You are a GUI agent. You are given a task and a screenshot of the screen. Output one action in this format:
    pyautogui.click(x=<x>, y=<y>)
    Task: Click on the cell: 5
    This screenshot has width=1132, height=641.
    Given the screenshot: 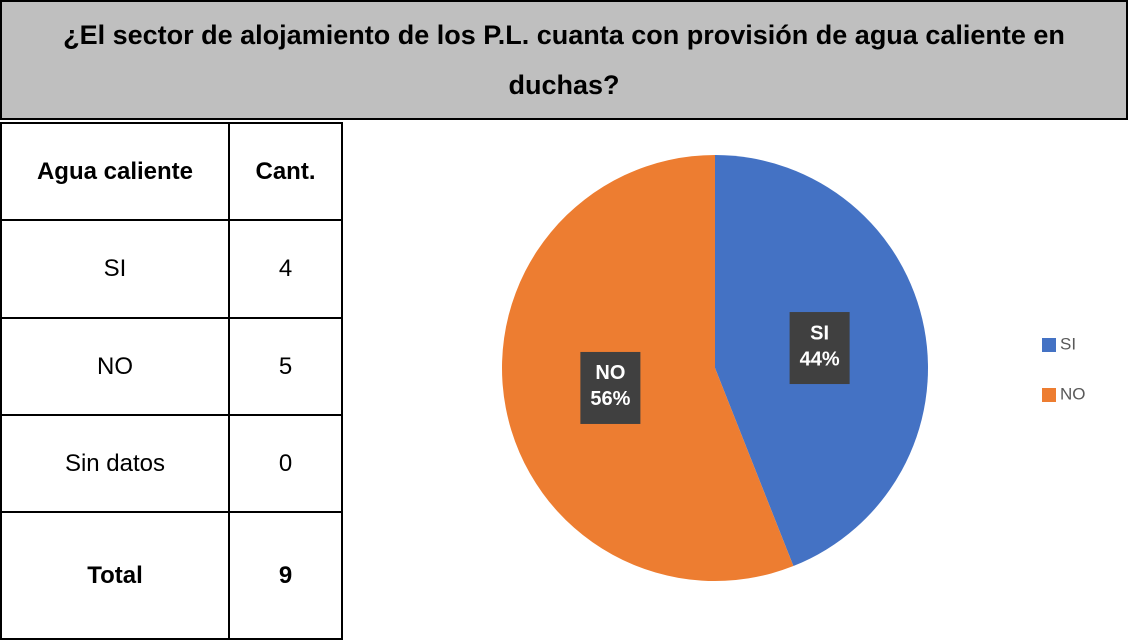 What is the action you would take?
    pyautogui.click(x=285, y=366)
    